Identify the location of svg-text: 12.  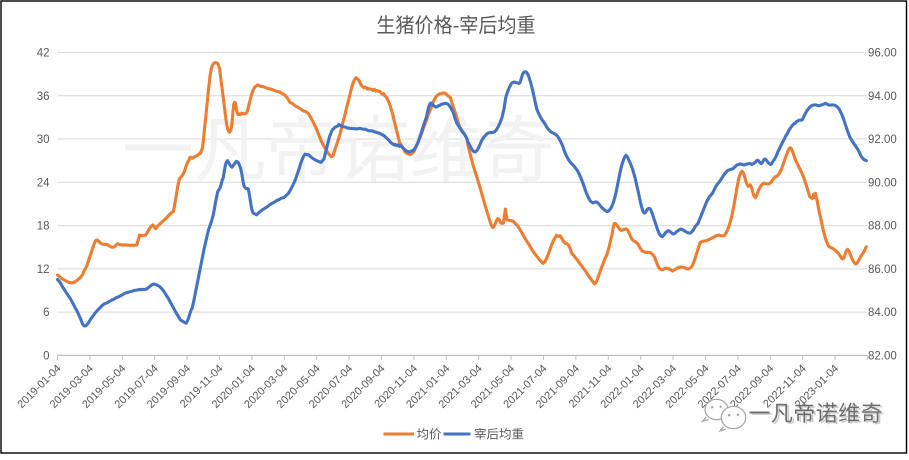
(43, 270).